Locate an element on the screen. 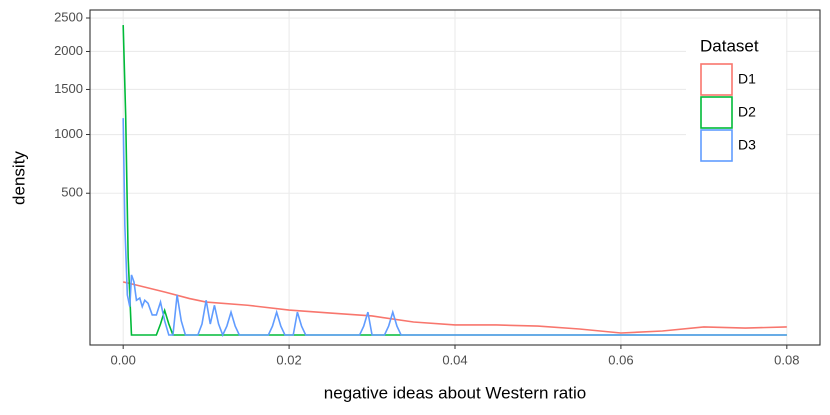  x-tick-label: 0.06 is located at coordinates (620, 359).